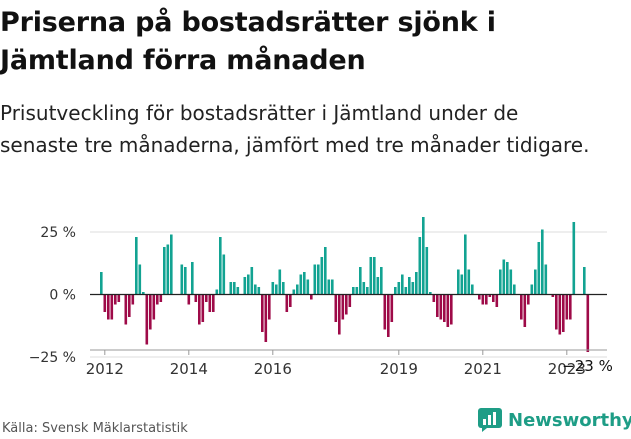 The width and height of the screenshot is (631, 439). Describe the element at coordinates (399, 369) in the screenshot. I see `x-tick-label: 2019` at that location.